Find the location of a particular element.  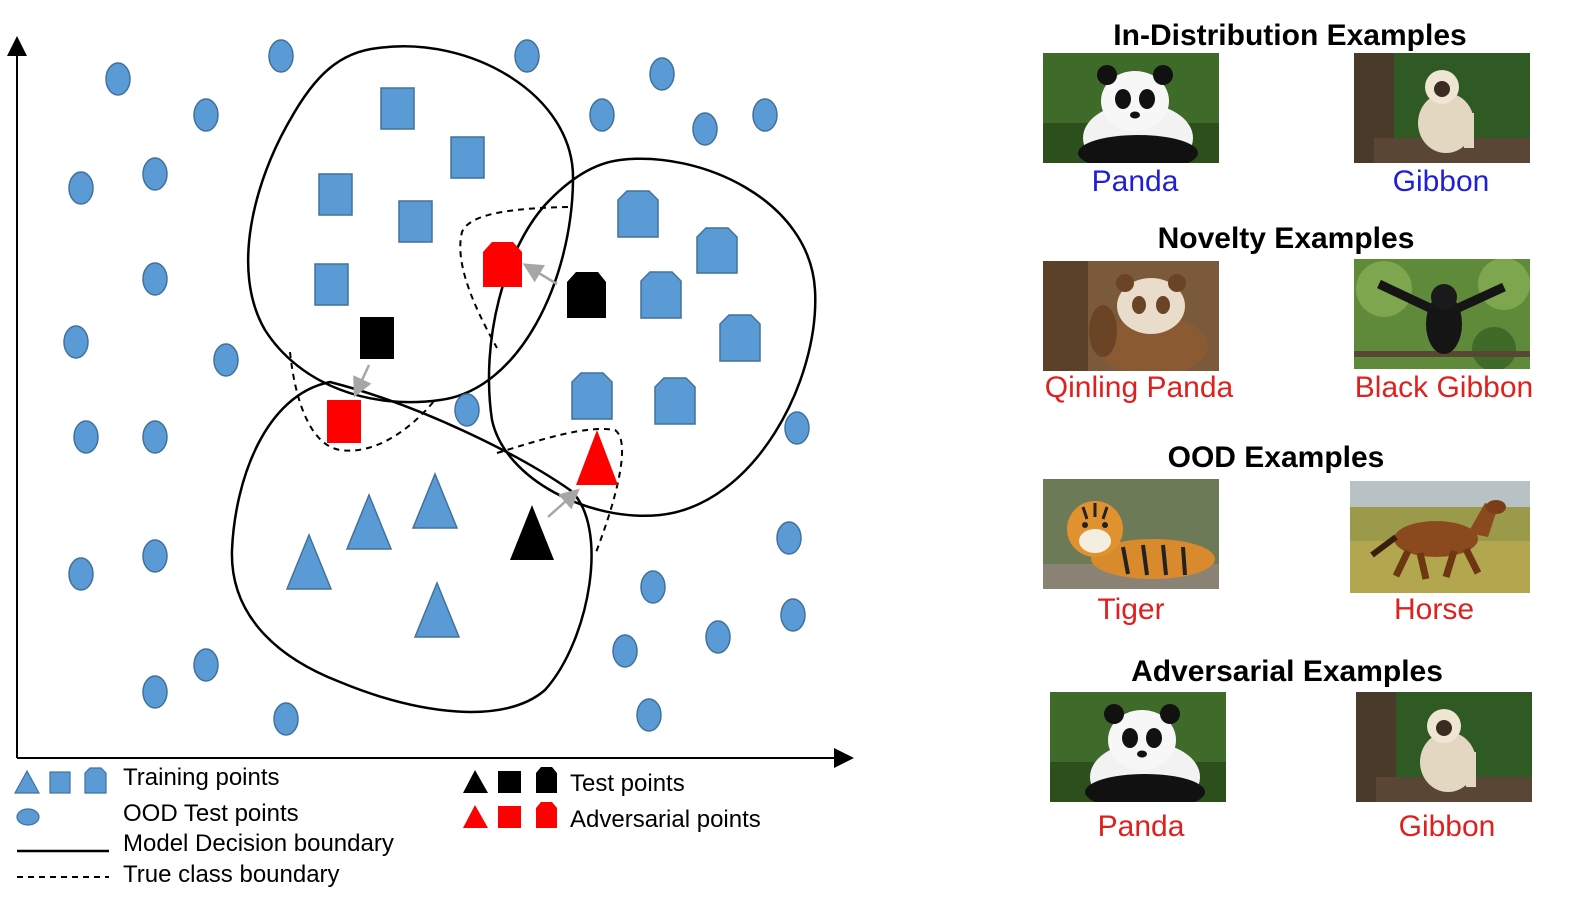

caption-tiger: Tiger is located at coordinates (1131, 609).